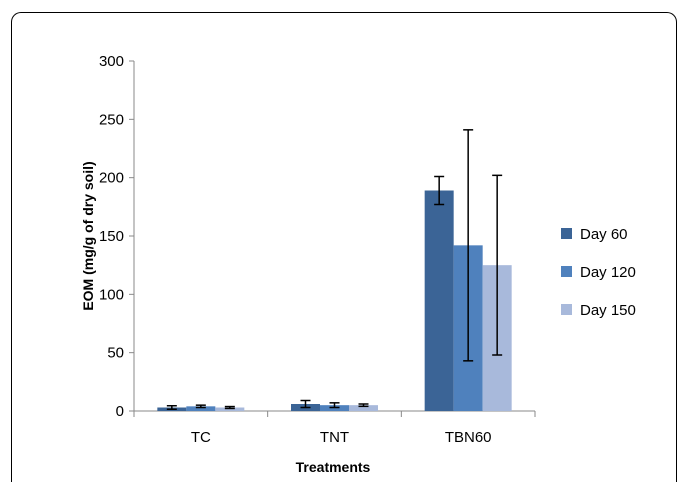 Image resolution: width=681 pixels, height=482 pixels. What do you see at coordinates (608, 310) in the screenshot?
I see `legend-label: Day 150` at bounding box center [608, 310].